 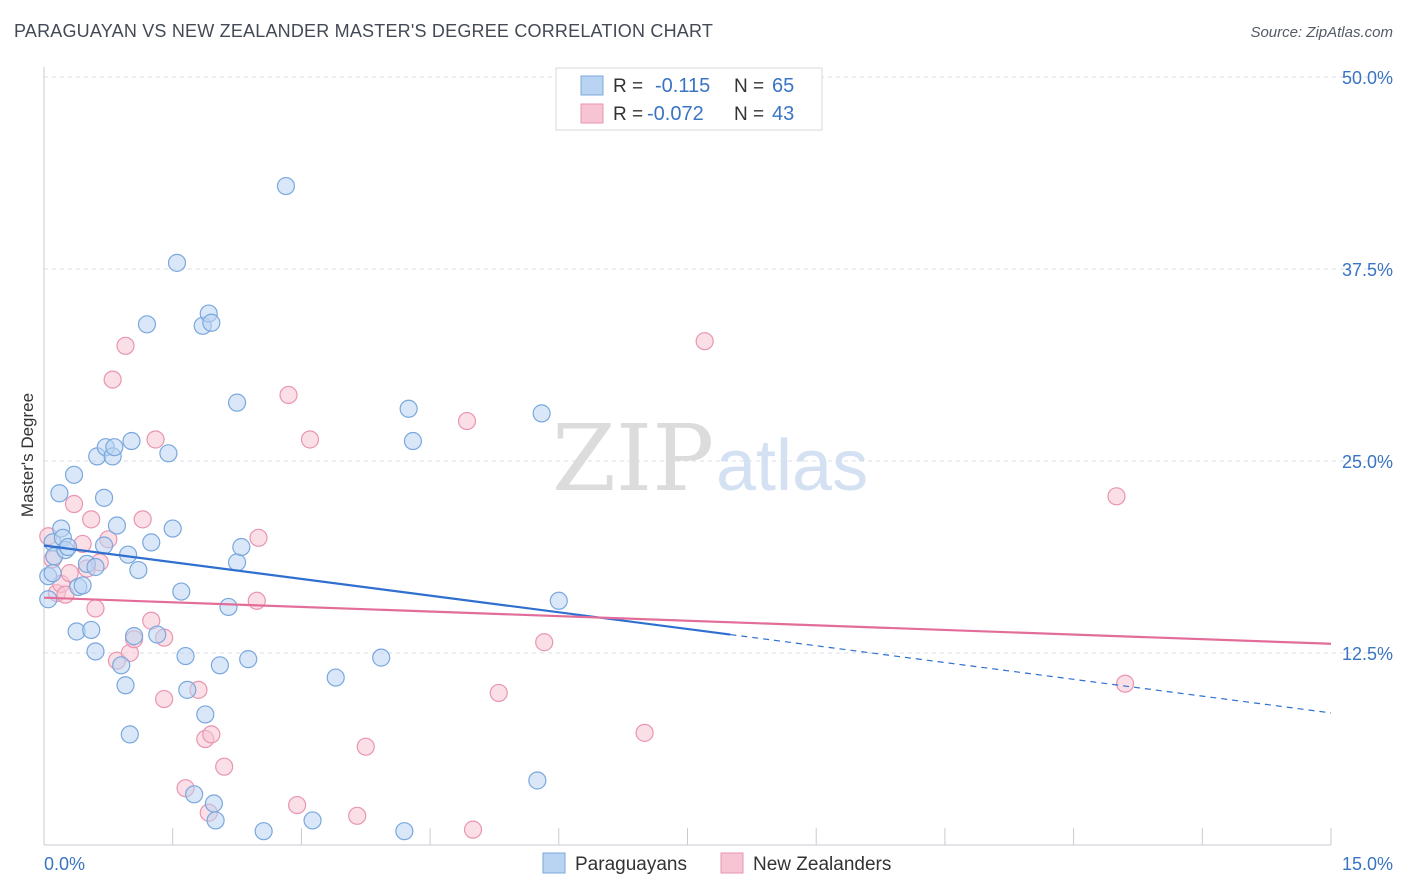 What do you see at coordinates (749, 86) in the screenshot?
I see `legend-n-label-blue: N =` at bounding box center [749, 86].